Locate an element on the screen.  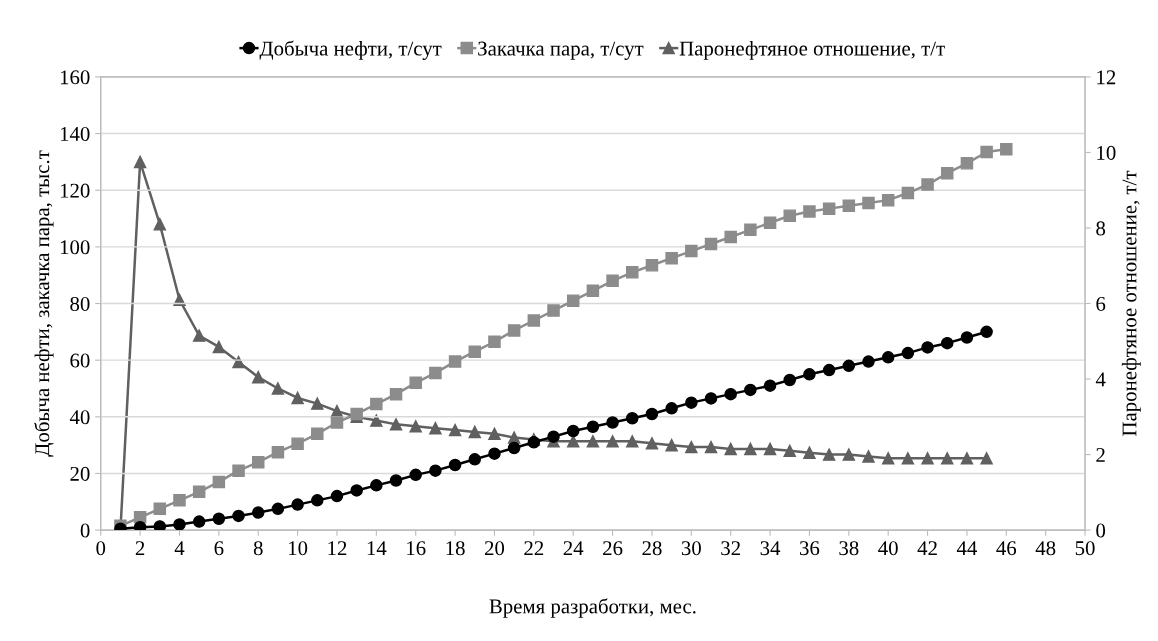
x-tick-label: 24 is located at coordinates (573, 548).